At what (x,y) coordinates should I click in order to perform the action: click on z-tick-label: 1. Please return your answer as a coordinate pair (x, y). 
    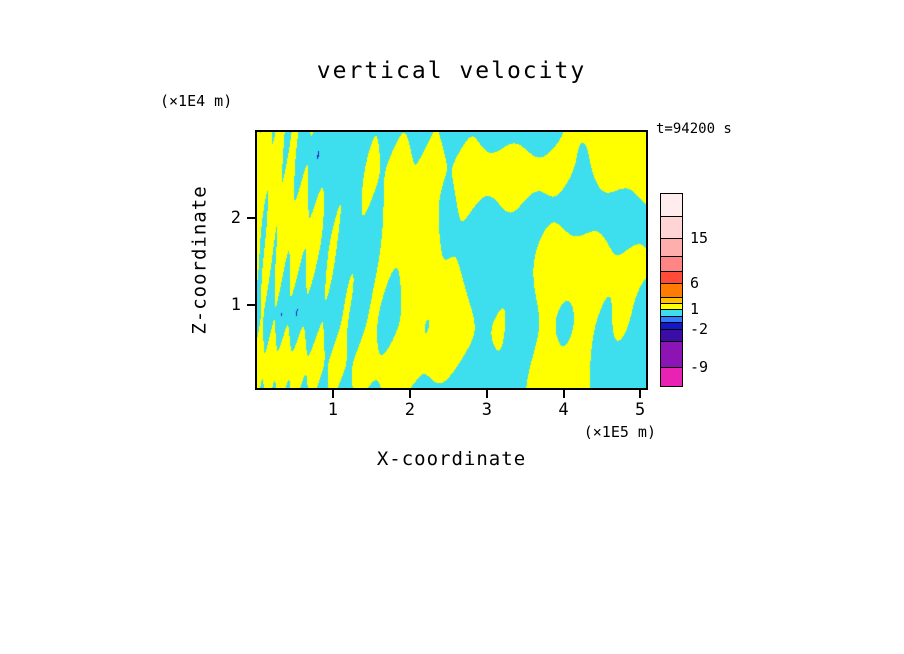
    Looking at the image, I should click on (235, 304).